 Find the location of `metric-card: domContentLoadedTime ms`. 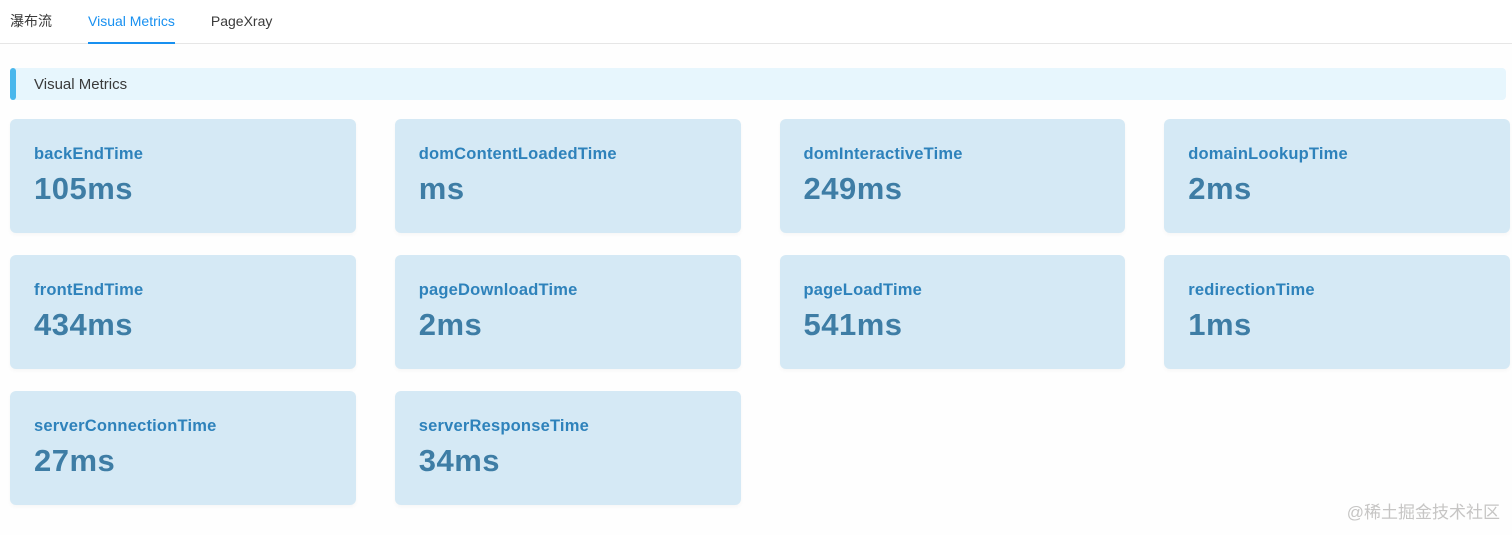

metric-card: domContentLoadedTime ms is located at coordinates (567, 176).